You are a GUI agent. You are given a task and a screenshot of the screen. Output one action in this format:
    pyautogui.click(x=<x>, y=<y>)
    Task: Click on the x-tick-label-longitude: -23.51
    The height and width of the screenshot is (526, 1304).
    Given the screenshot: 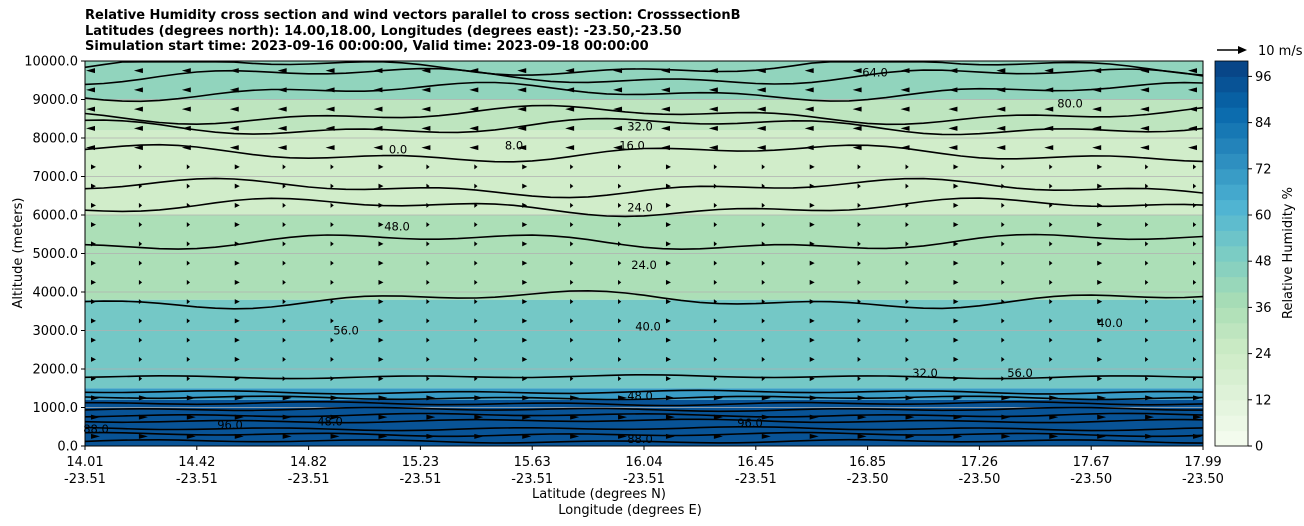 What is the action you would take?
    pyautogui.click(x=85, y=479)
    